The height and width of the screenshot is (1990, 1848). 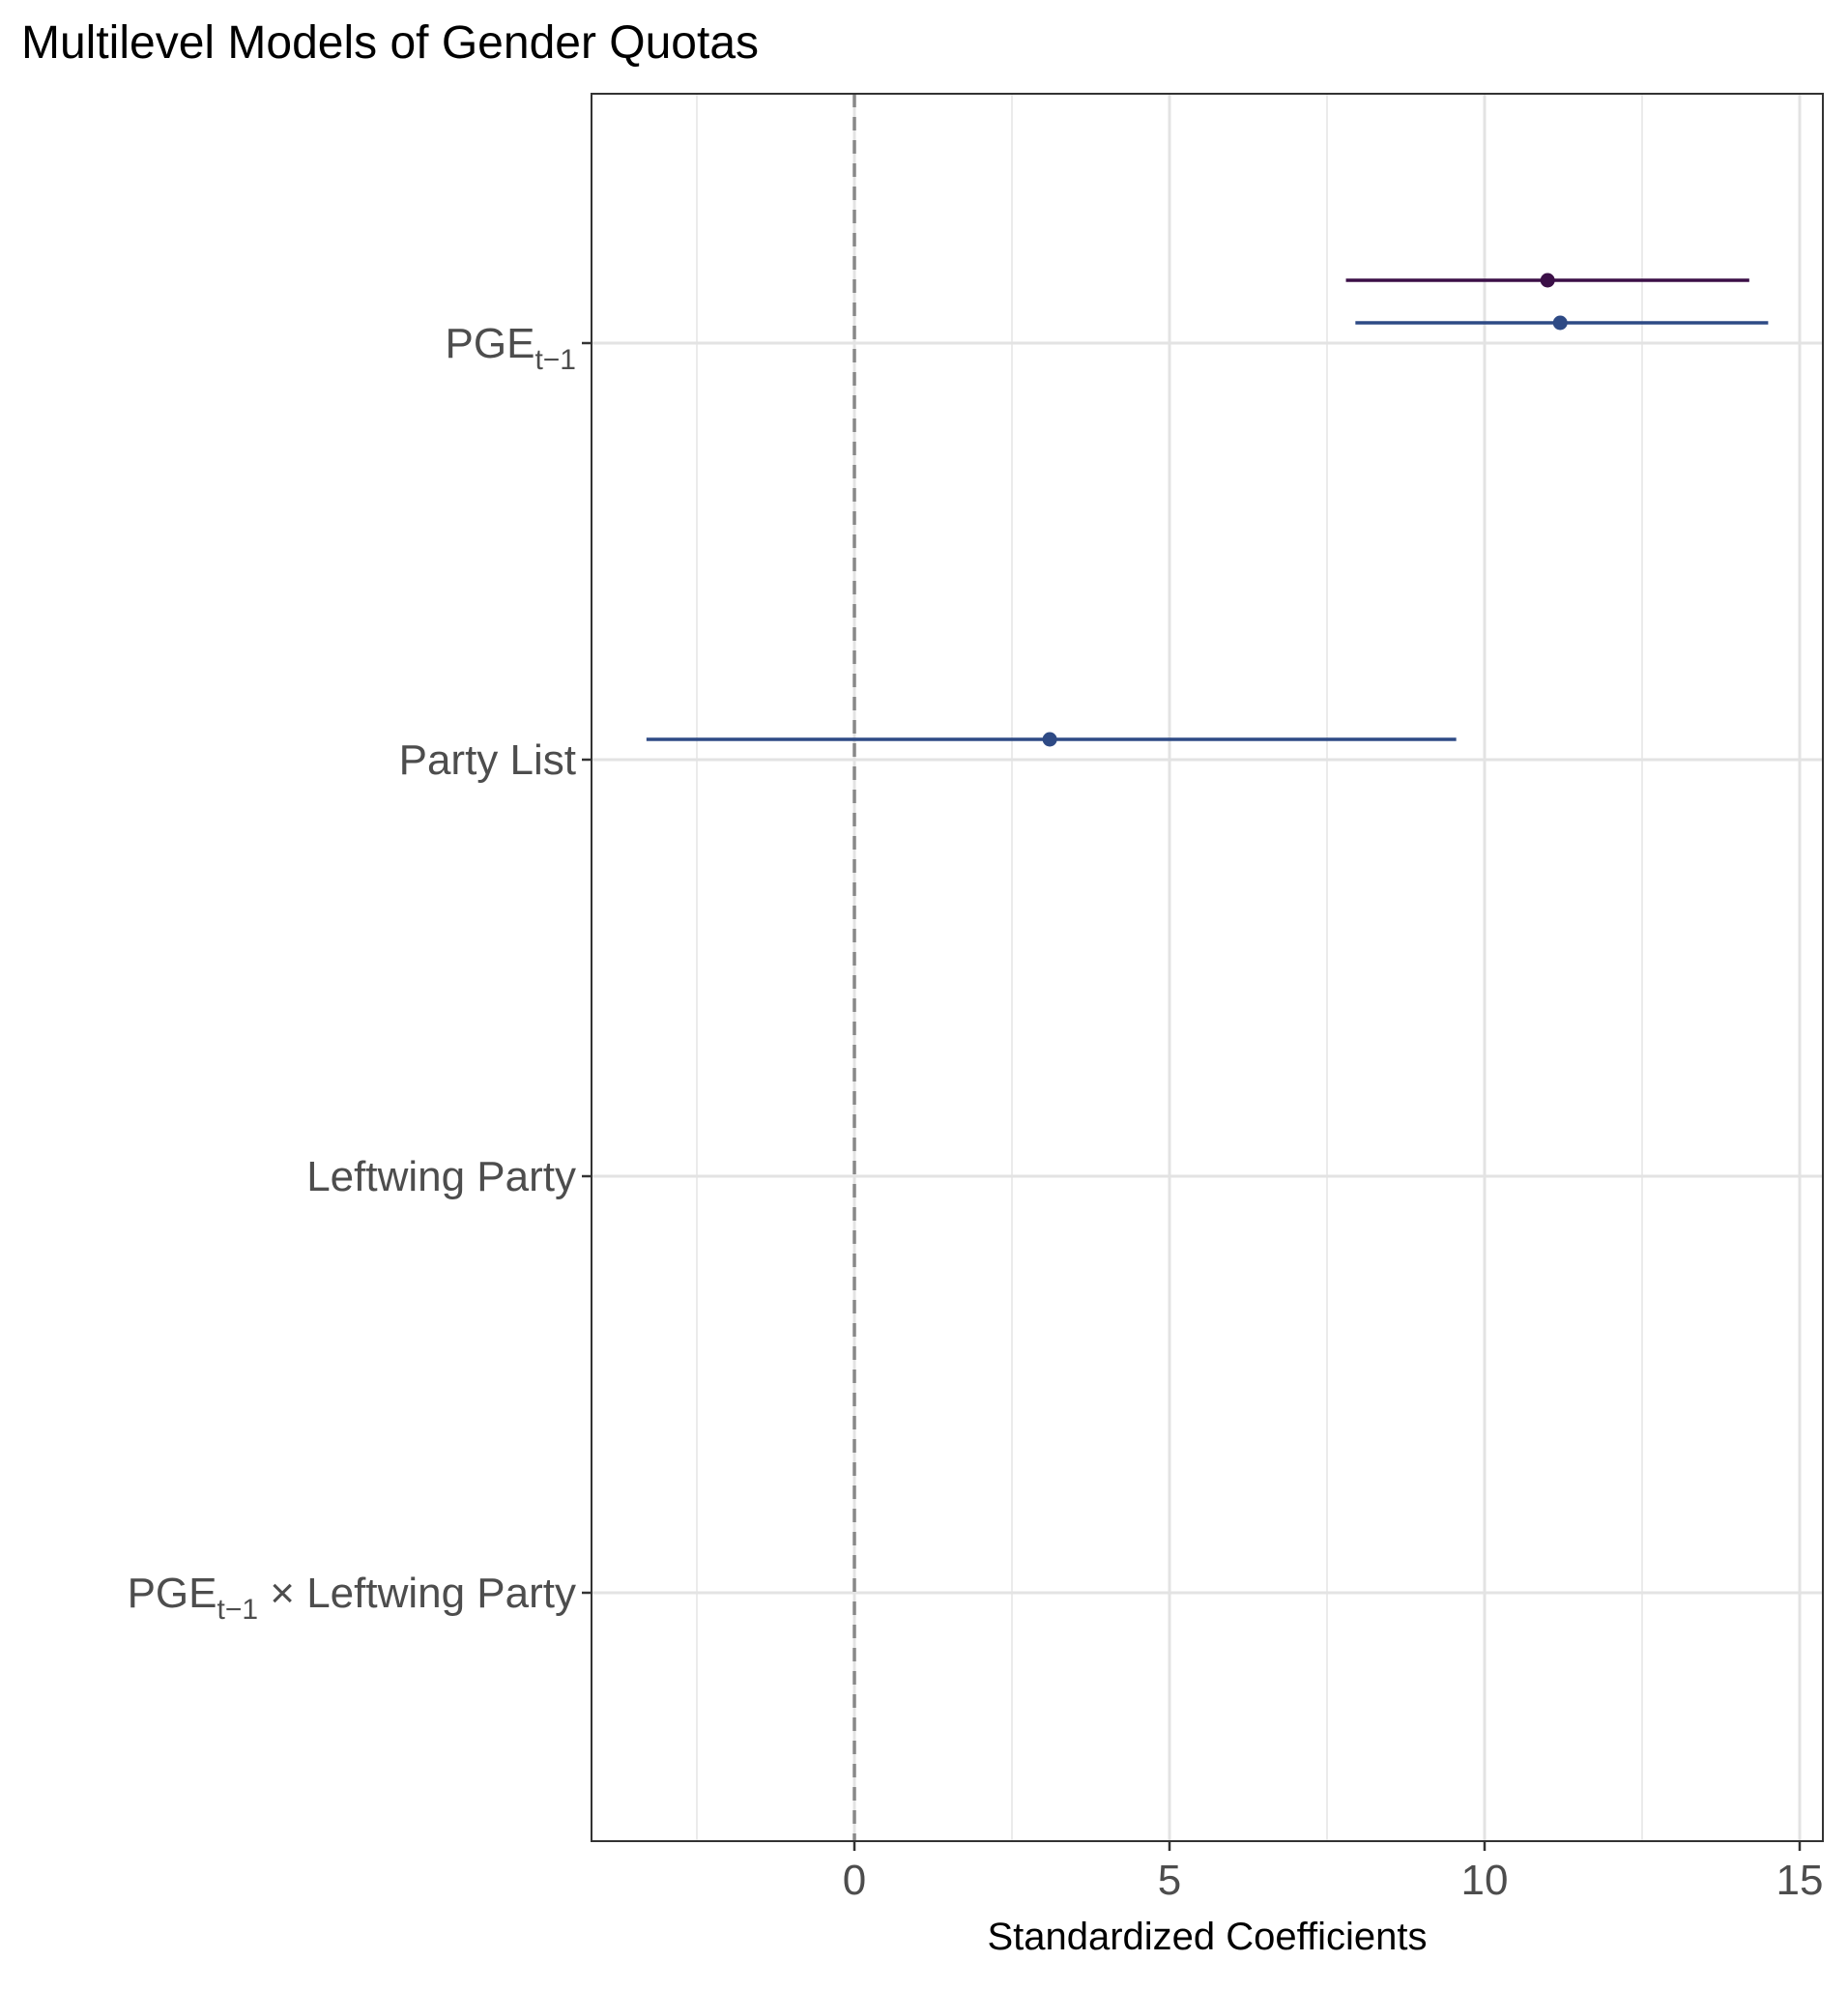 What do you see at coordinates (352, 1598) in the screenshot?
I see `y-tick-label: PGEt−1 × Leftwing Party` at bounding box center [352, 1598].